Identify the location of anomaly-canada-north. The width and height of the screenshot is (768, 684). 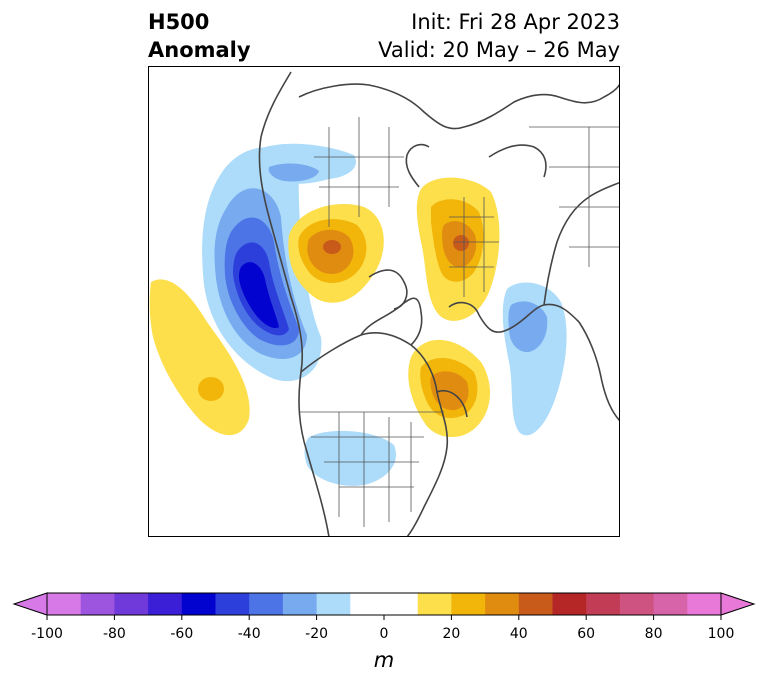
(304, 163).